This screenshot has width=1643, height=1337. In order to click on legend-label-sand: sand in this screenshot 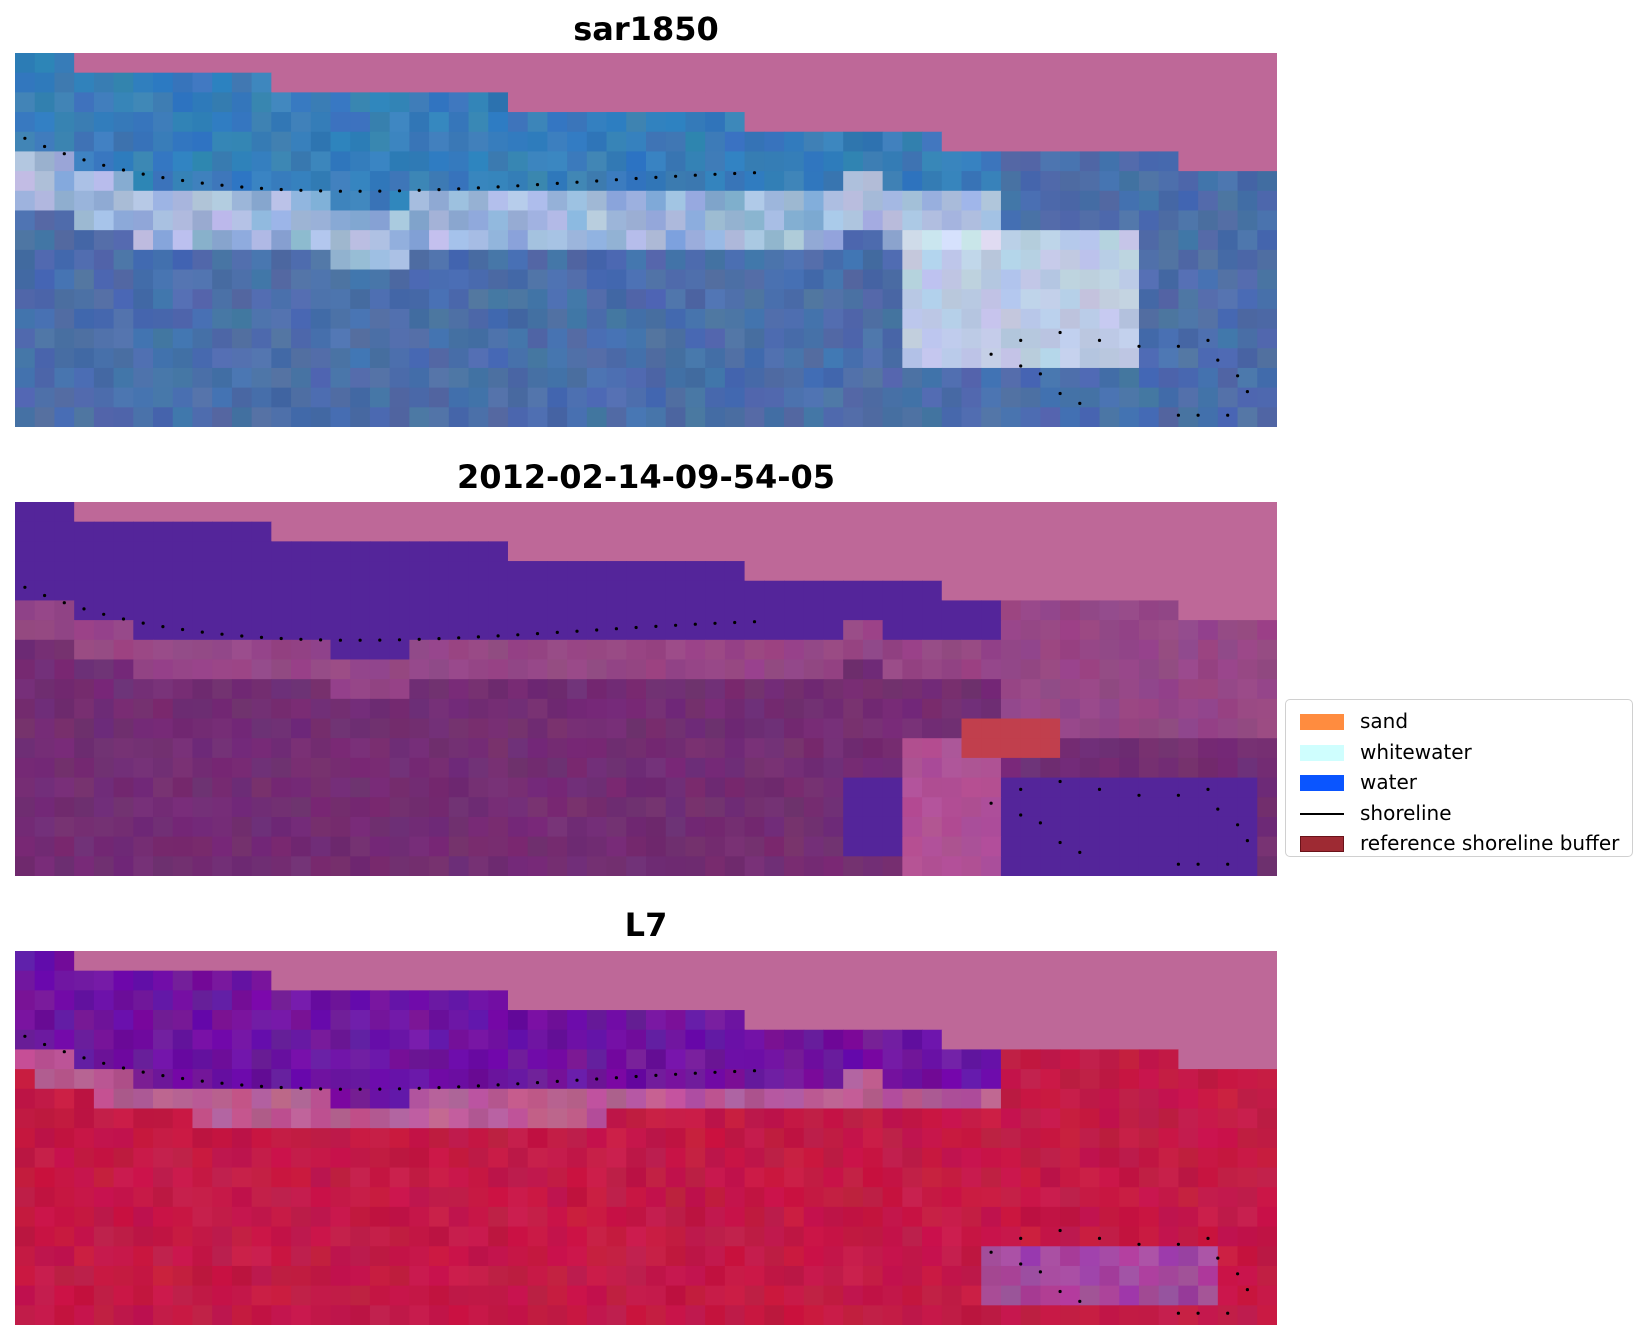, I will do `click(1384, 721)`.